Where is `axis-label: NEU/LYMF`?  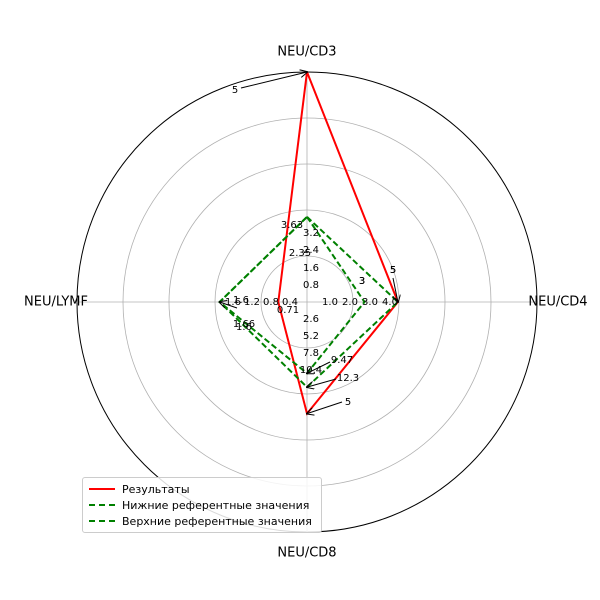 axis-label: NEU/LYMF is located at coordinates (56, 302).